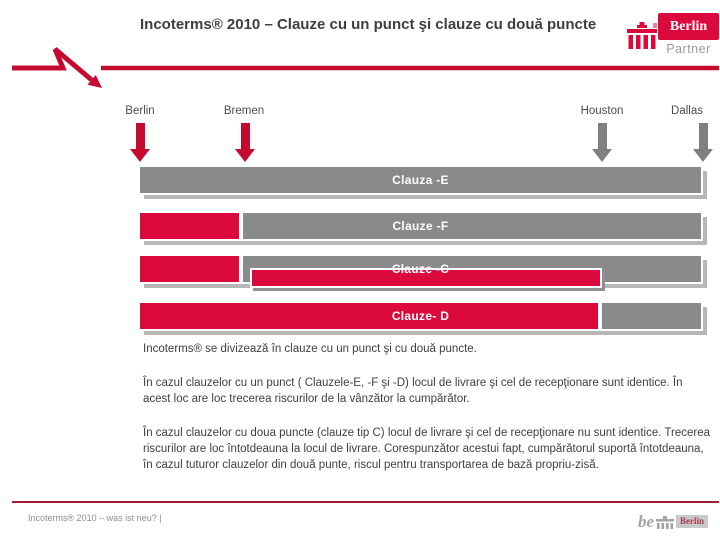 The height and width of the screenshot is (540, 720). I want to click on bar-label-clauze-f: Clauze -F, so click(420, 226).